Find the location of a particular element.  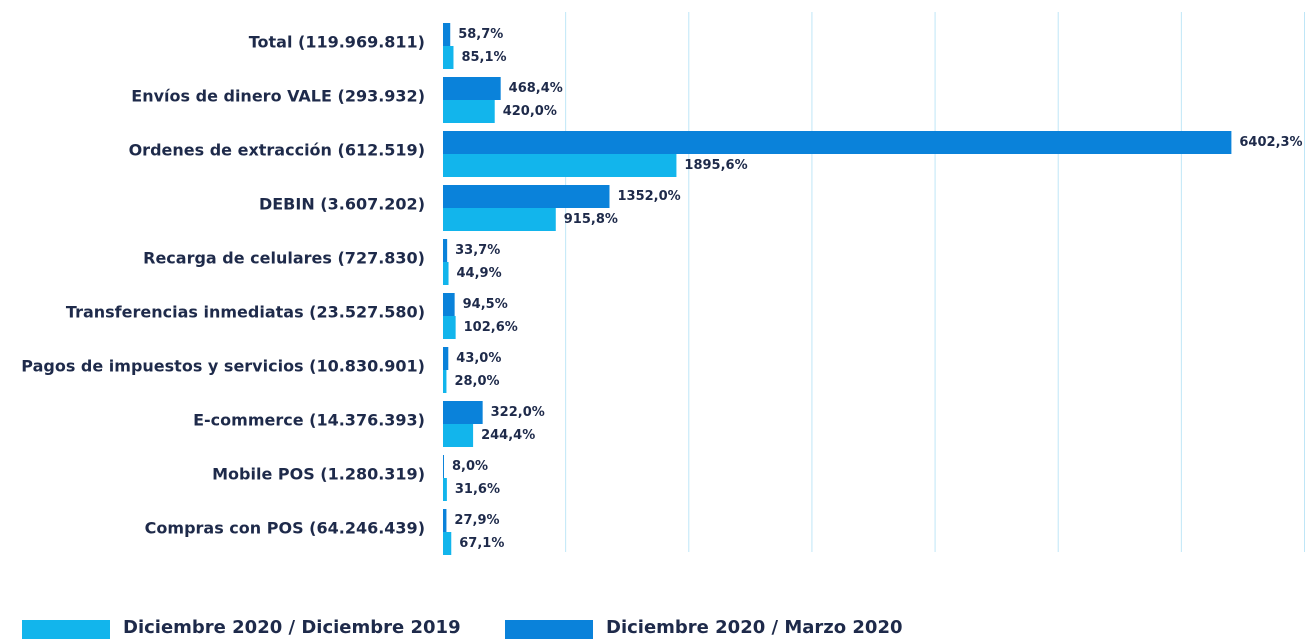

value-label: 58,7% is located at coordinates (480, 34).